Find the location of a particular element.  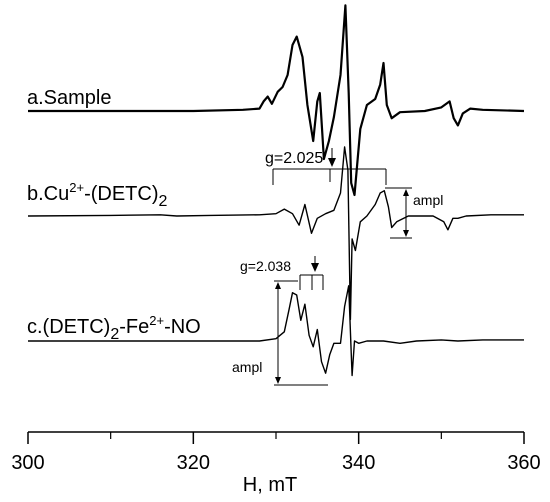

x-tick-label: 360 is located at coordinates (523, 463).